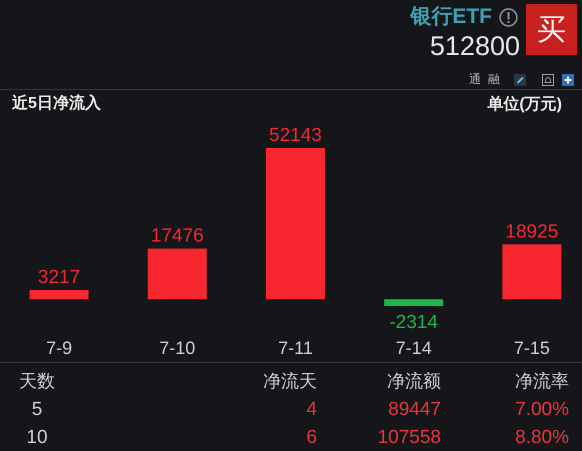 Image resolution: width=582 pixels, height=451 pixels. Describe the element at coordinates (494, 79) in the screenshot. I see `text: 融` at that location.